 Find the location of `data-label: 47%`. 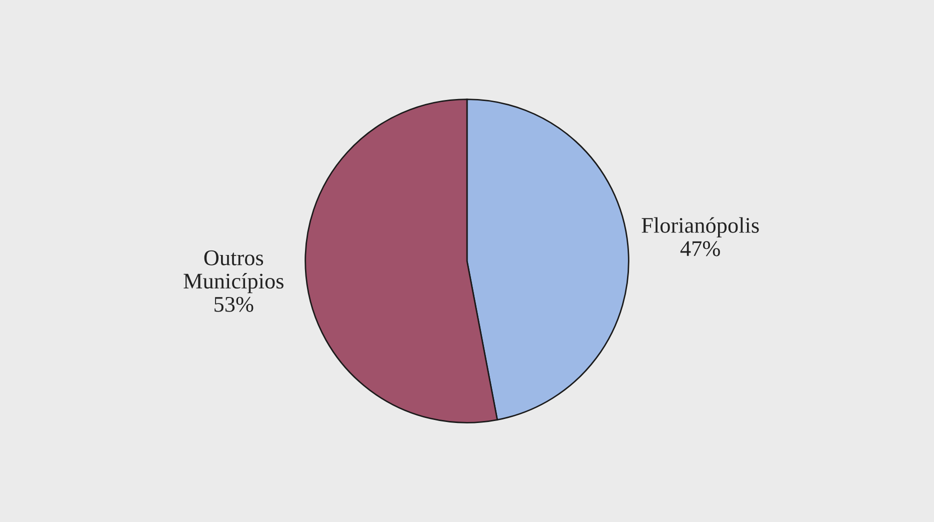

data-label: 47% is located at coordinates (700, 248).